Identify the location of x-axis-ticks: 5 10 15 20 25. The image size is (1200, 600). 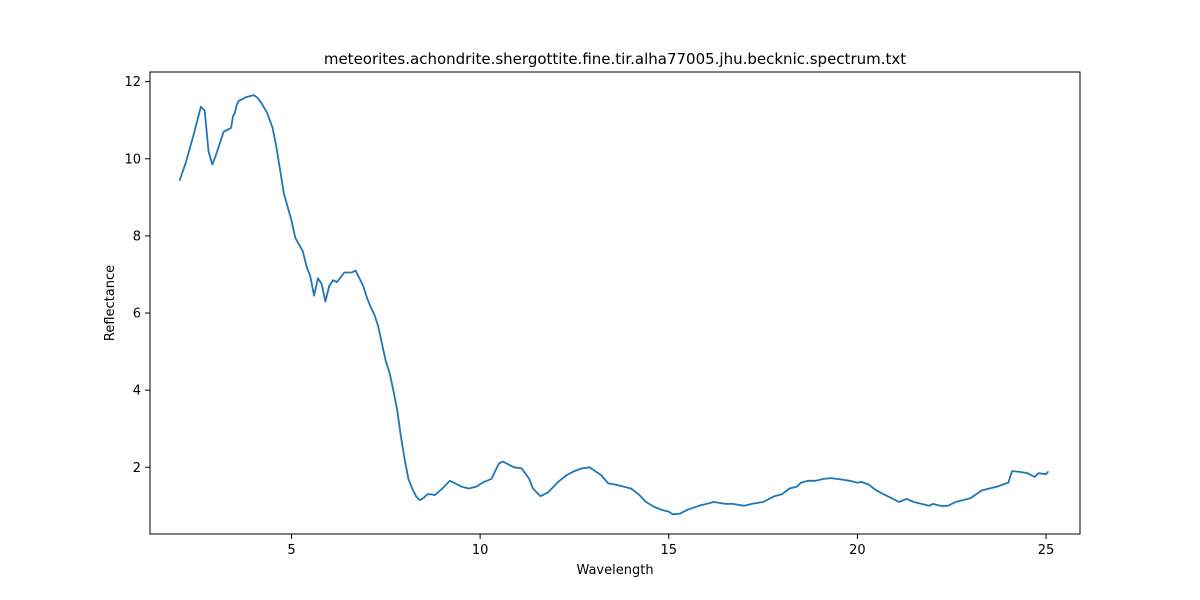
(670, 546).